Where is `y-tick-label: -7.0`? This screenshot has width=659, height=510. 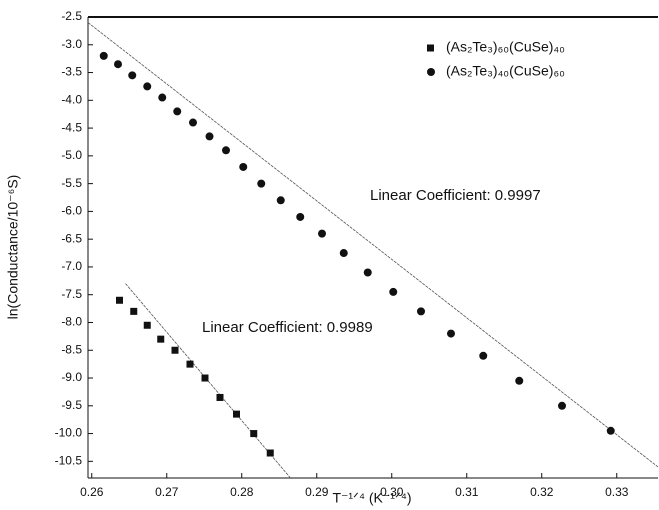 y-tick-label: -7.0 is located at coordinates (71, 266).